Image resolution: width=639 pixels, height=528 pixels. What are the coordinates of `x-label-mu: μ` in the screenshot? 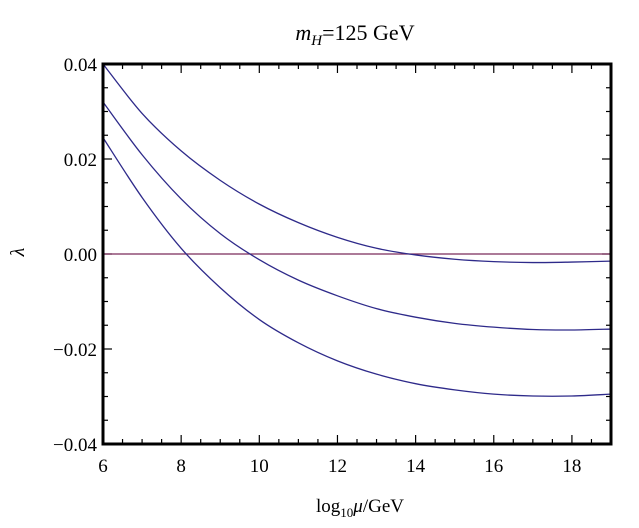 It's located at (357, 506).